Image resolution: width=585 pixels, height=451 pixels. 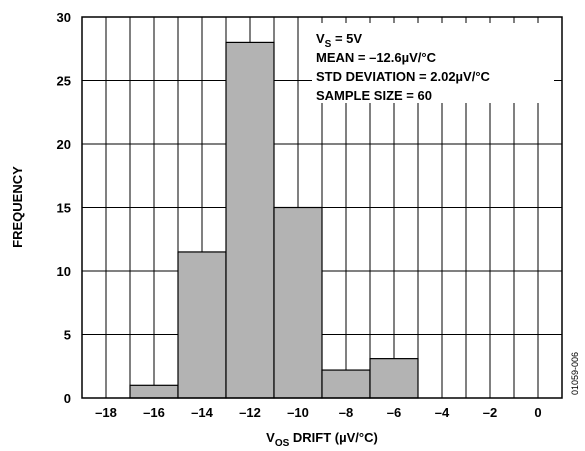 I want to click on annotation-supply: VS = 5V, so click(x=339, y=40).